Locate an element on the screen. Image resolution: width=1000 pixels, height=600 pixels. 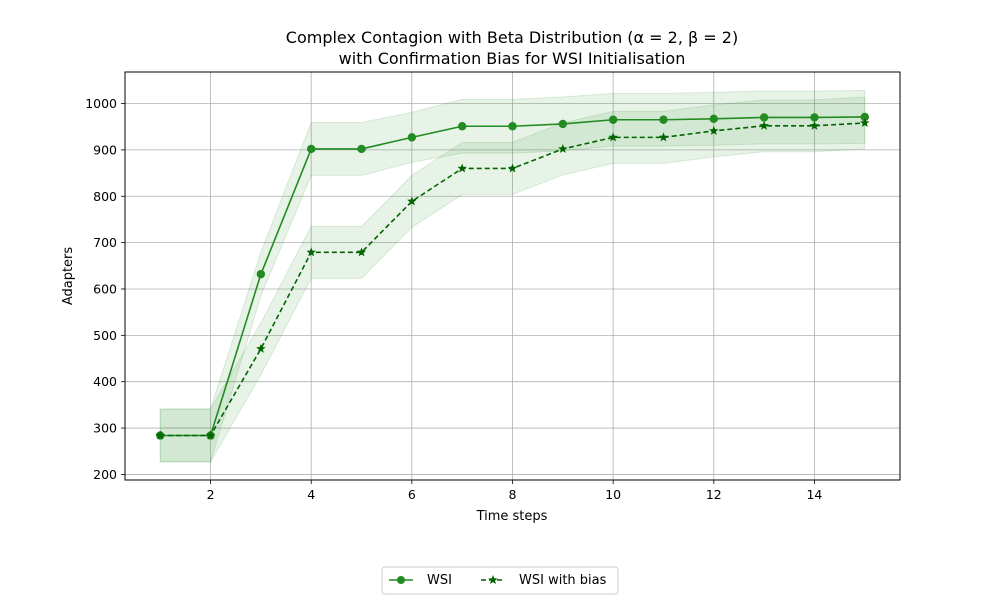
x-axis-ticks: 2 4 6 8 10 12 14 is located at coordinates (514, 491).